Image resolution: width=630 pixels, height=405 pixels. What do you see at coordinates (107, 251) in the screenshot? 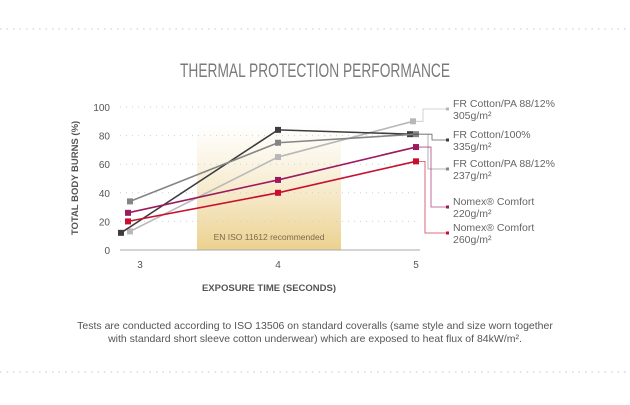
I see `y-tick-label: 0` at bounding box center [107, 251].